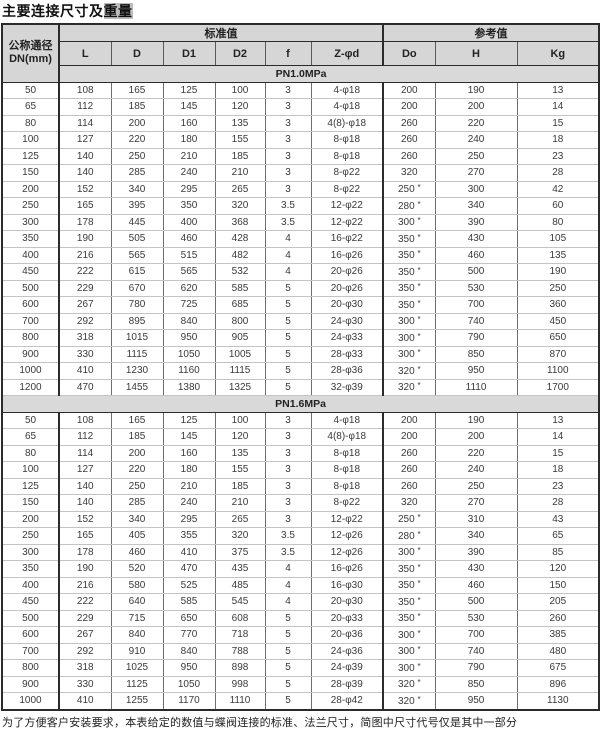 This screenshot has width=600, height=730. What do you see at coordinates (189, 239) in the screenshot?
I see `table-cell: 460` at bounding box center [189, 239].